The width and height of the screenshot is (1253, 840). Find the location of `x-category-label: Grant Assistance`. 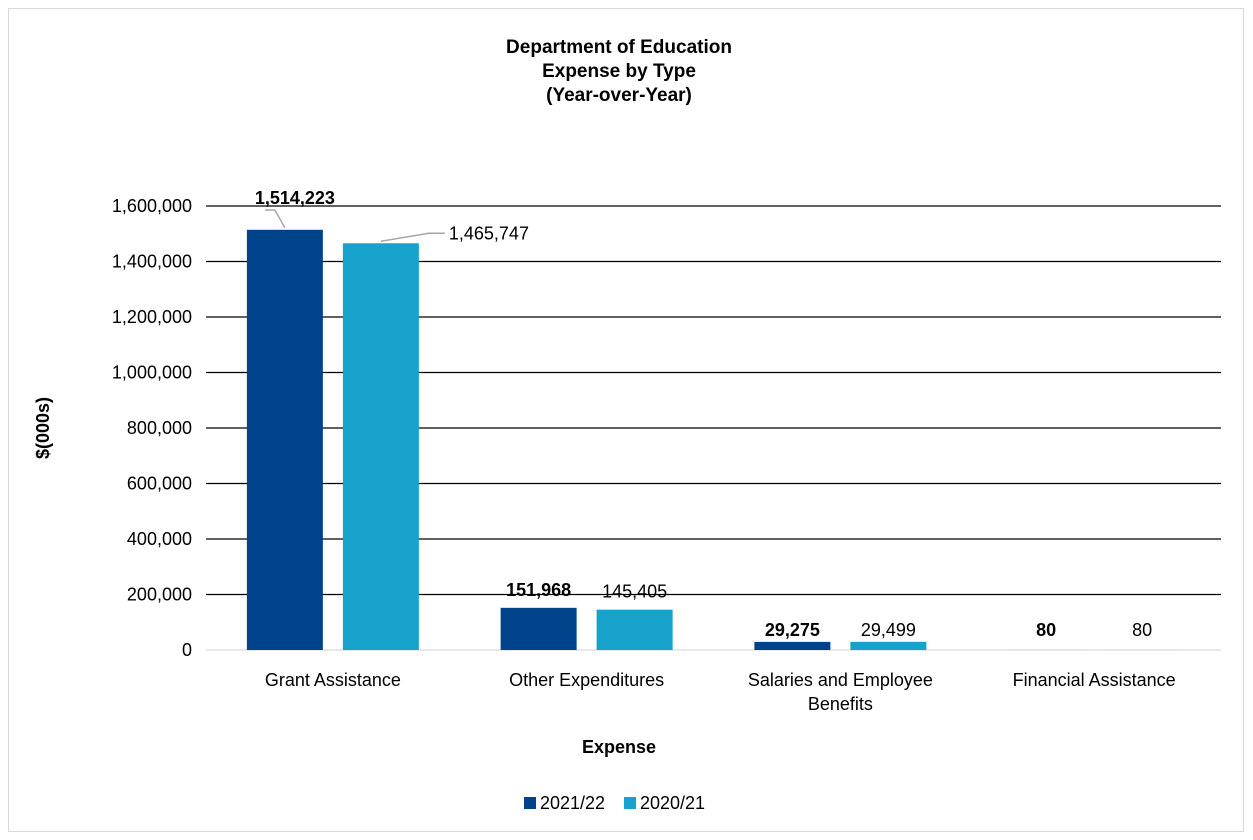

x-category-label: Grant Assistance is located at coordinates (333, 680).